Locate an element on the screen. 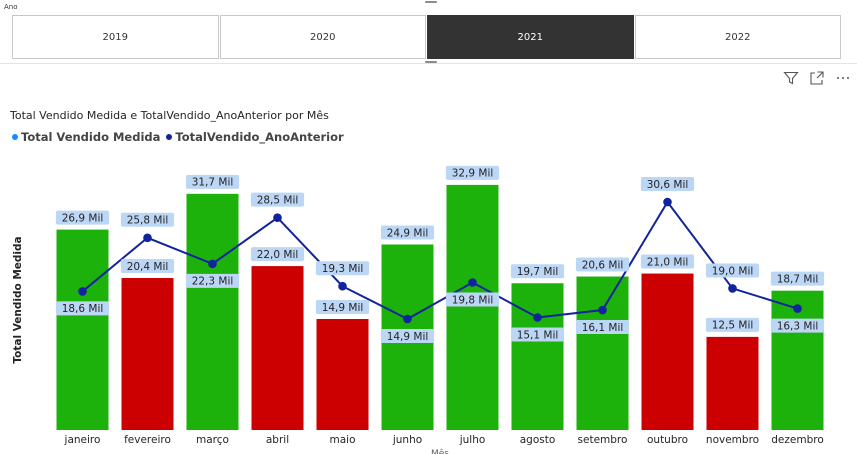  year-button-2022: 2022 is located at coordinates (737, 37).